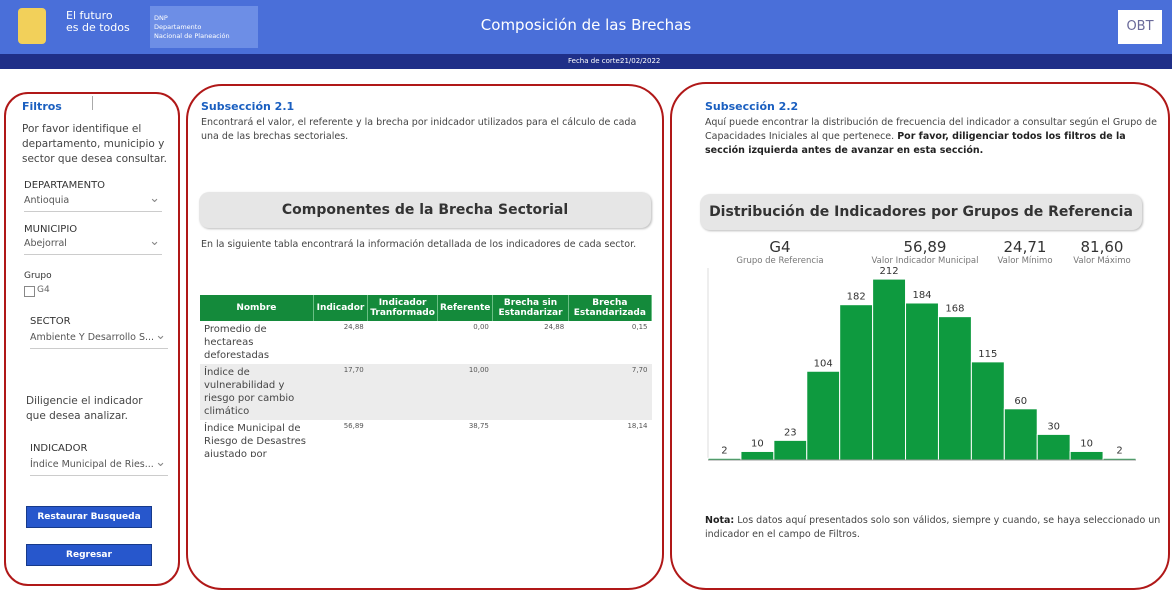  What do you see at coordinates (465, 308) in the screenshot?
I see `column-header: Referente` at bounding box center [465, 308].